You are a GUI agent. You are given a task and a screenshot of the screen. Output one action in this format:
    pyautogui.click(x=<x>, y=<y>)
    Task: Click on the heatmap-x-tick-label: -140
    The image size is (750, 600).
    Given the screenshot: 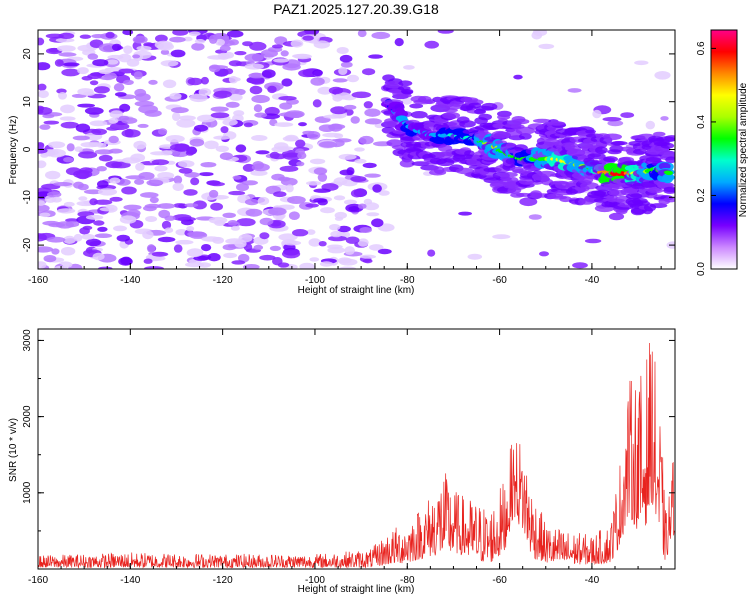 What is the action you would take?
    pyautogui.click(x=130, y=280)
    